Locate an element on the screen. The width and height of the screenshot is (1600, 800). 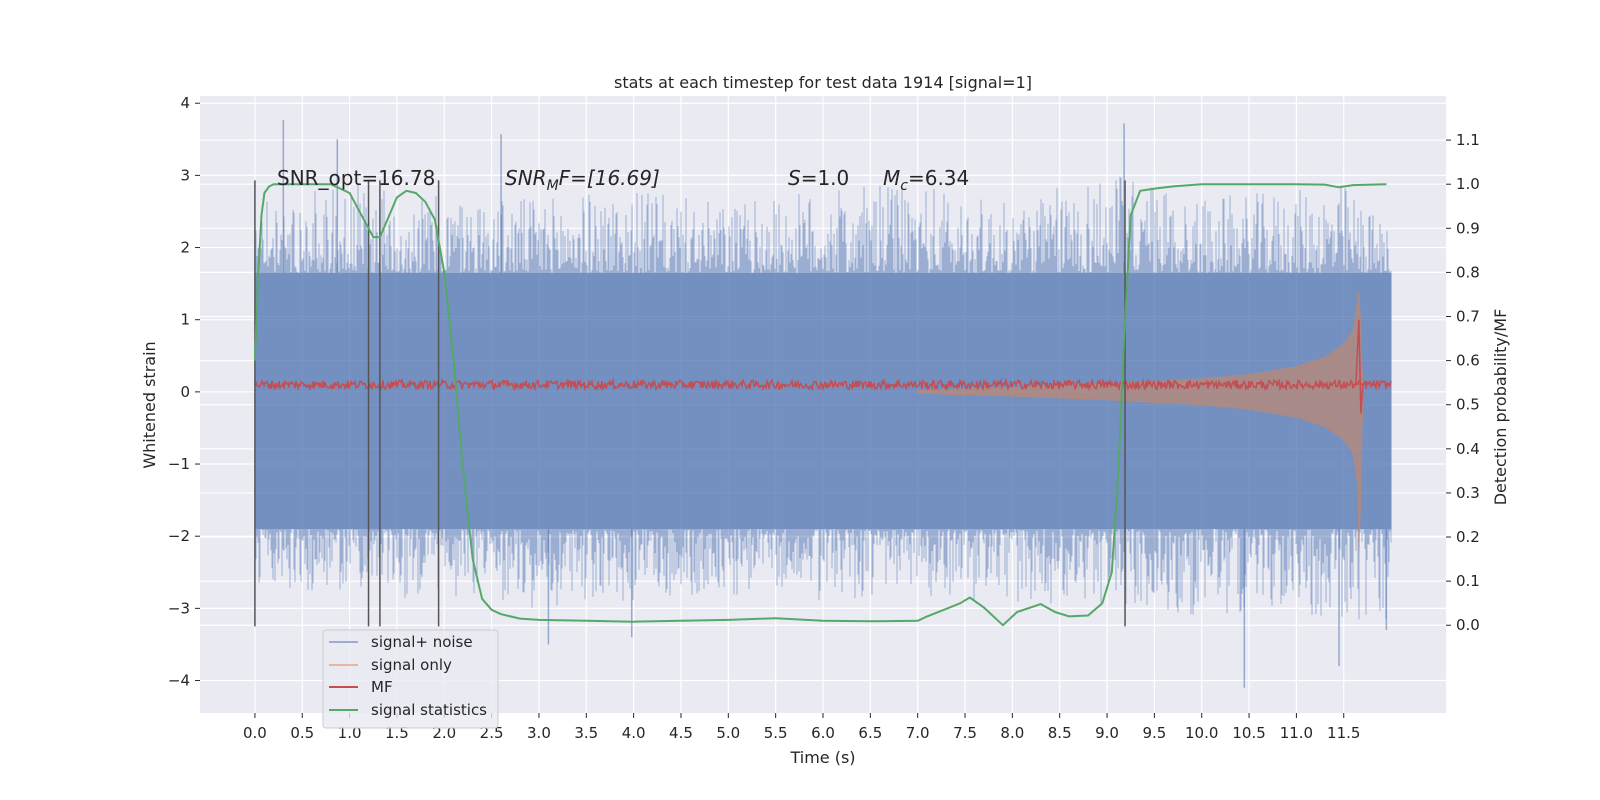
y-left-tick-label: 4 is located at coordinates (185, 103).